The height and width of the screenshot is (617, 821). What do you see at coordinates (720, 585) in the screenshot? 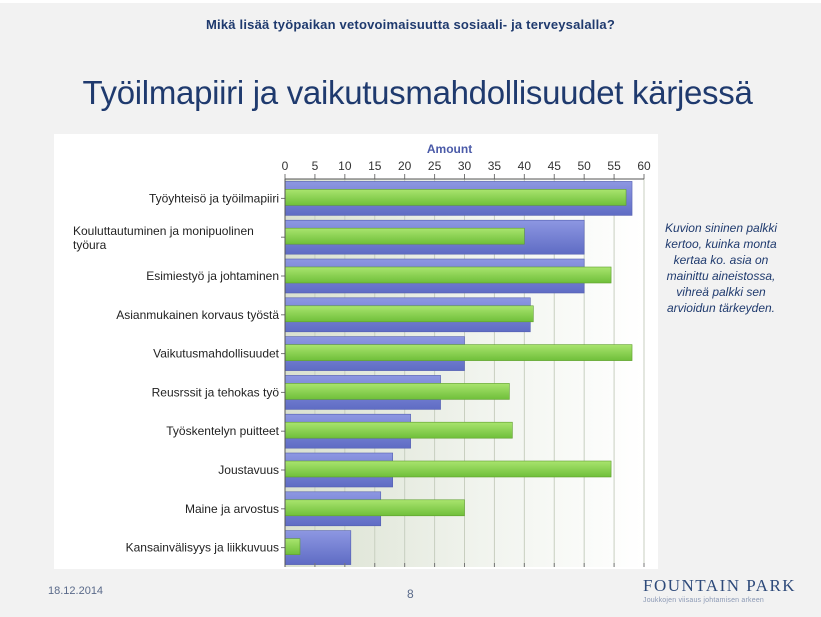
I see `logo-name: FOUNTAIN PARK` at bounding box center [720, 585].